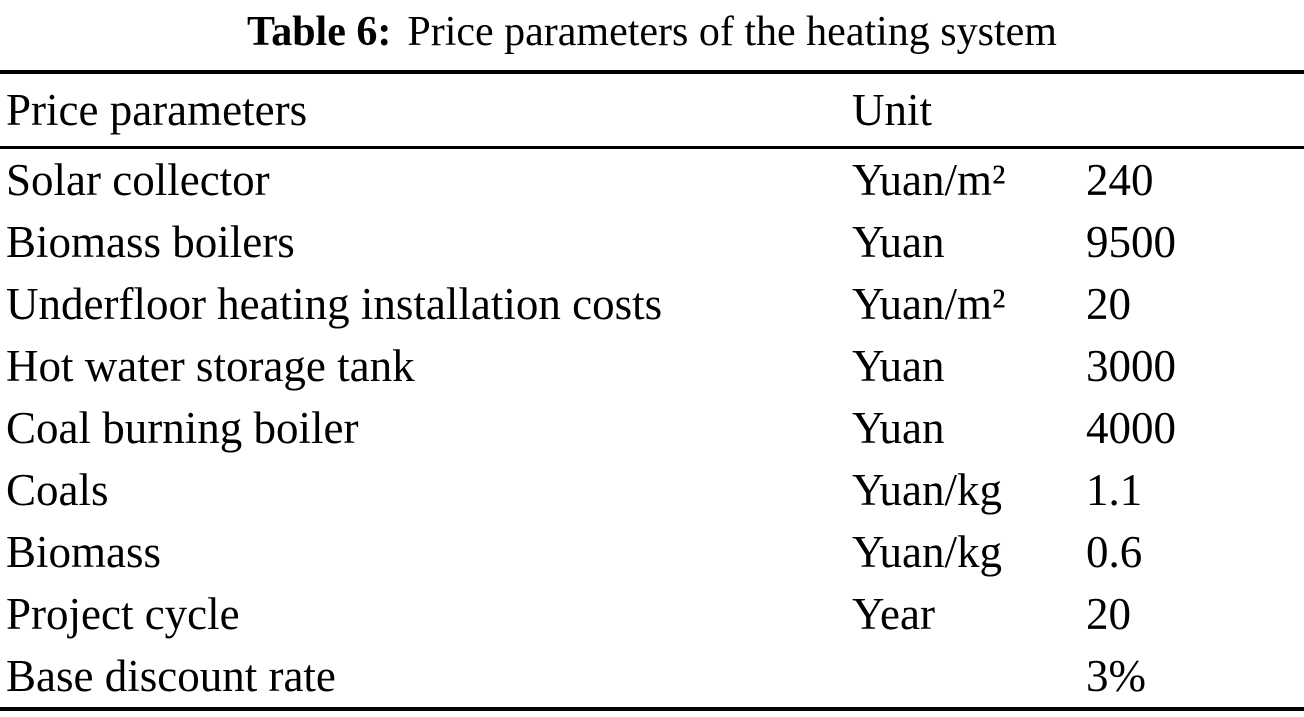 The image size is (1304, 717). What do you see at coordinates (171, 676) in the screenshot?
I see `param-cell: Base discount rate` at bounding box center [171, 676].